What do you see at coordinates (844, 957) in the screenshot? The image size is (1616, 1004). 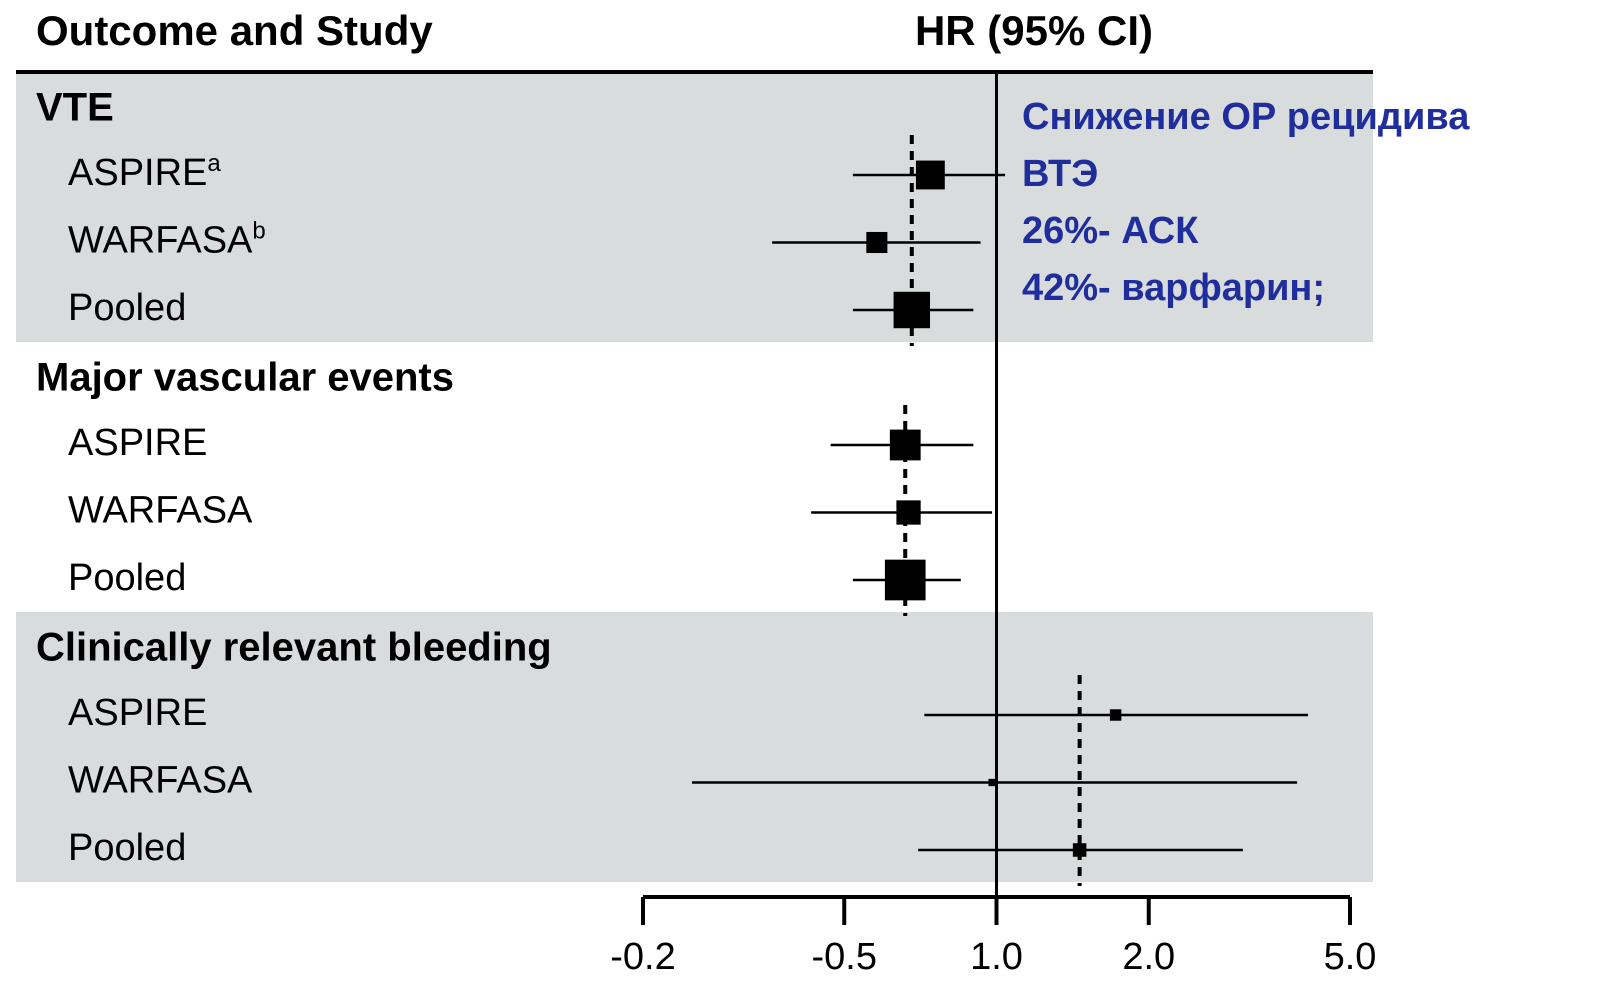 I see `x-tick-label: -0.5` at bounding box center [844, 957].